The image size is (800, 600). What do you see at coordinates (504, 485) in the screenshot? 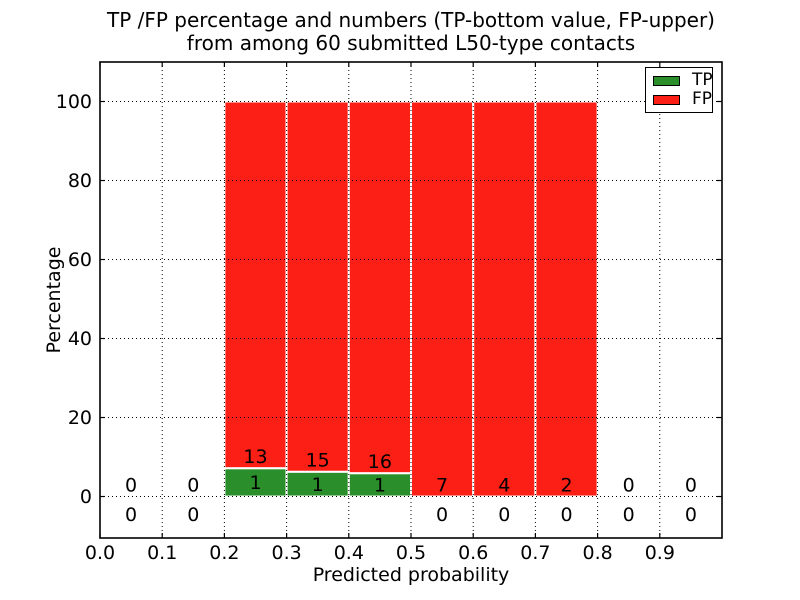
I see `fp-count-label: 4` at bounding box center [504, 485].